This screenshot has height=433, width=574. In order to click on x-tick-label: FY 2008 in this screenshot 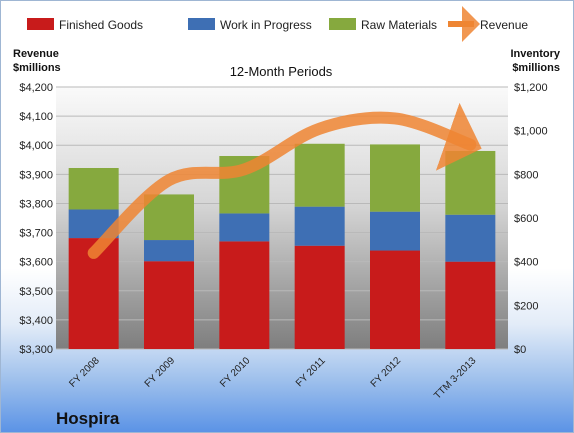, I will do `click(84, 372)`.